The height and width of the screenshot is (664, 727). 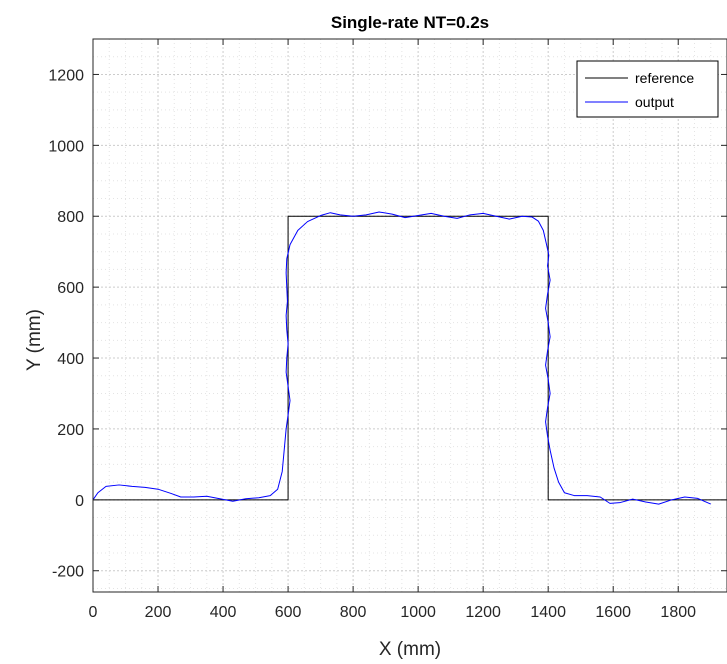 What do you see at coordinates (654, 102) in the screenshot?
I see `legend-label-output: output` at bounding box center [654, 102].